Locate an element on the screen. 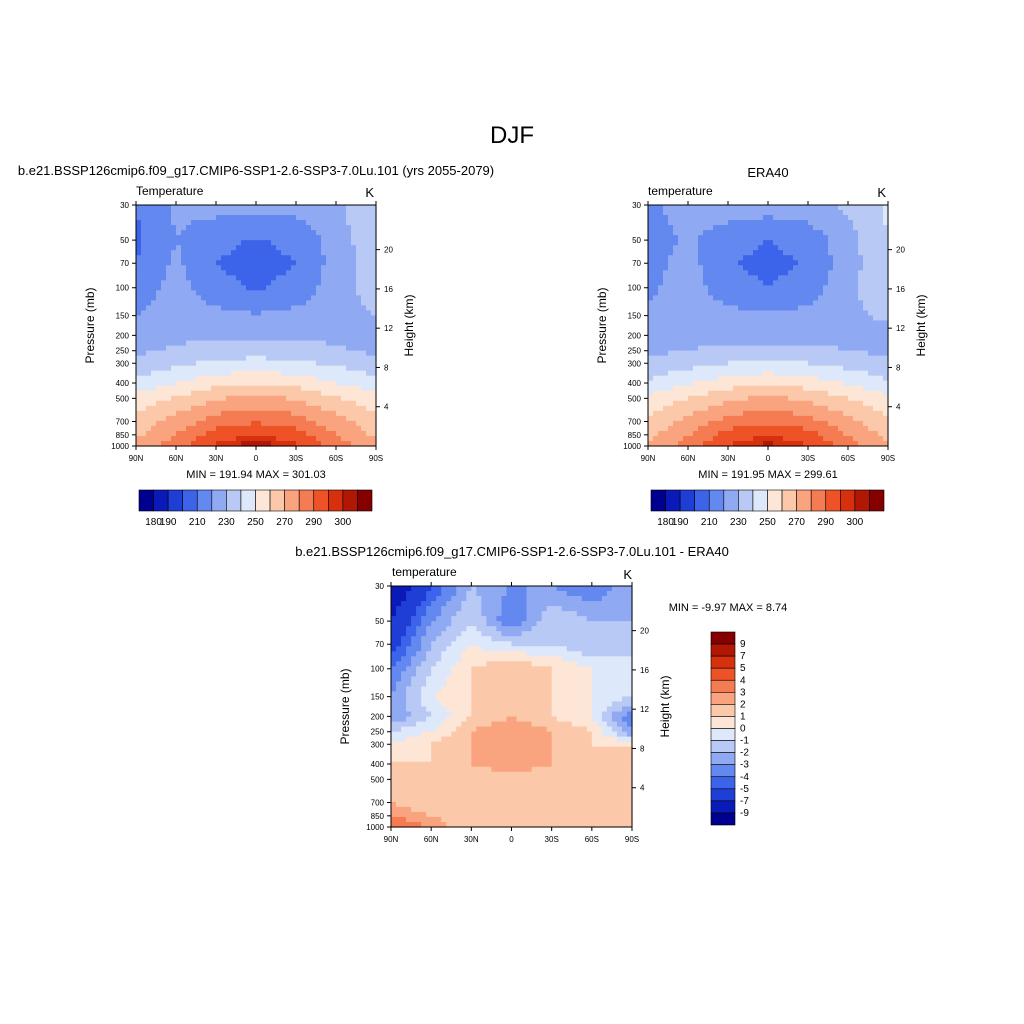 This screenshot has height=1024, width=1024. height-tick-label: 12 is located at coordinates (388, 328).